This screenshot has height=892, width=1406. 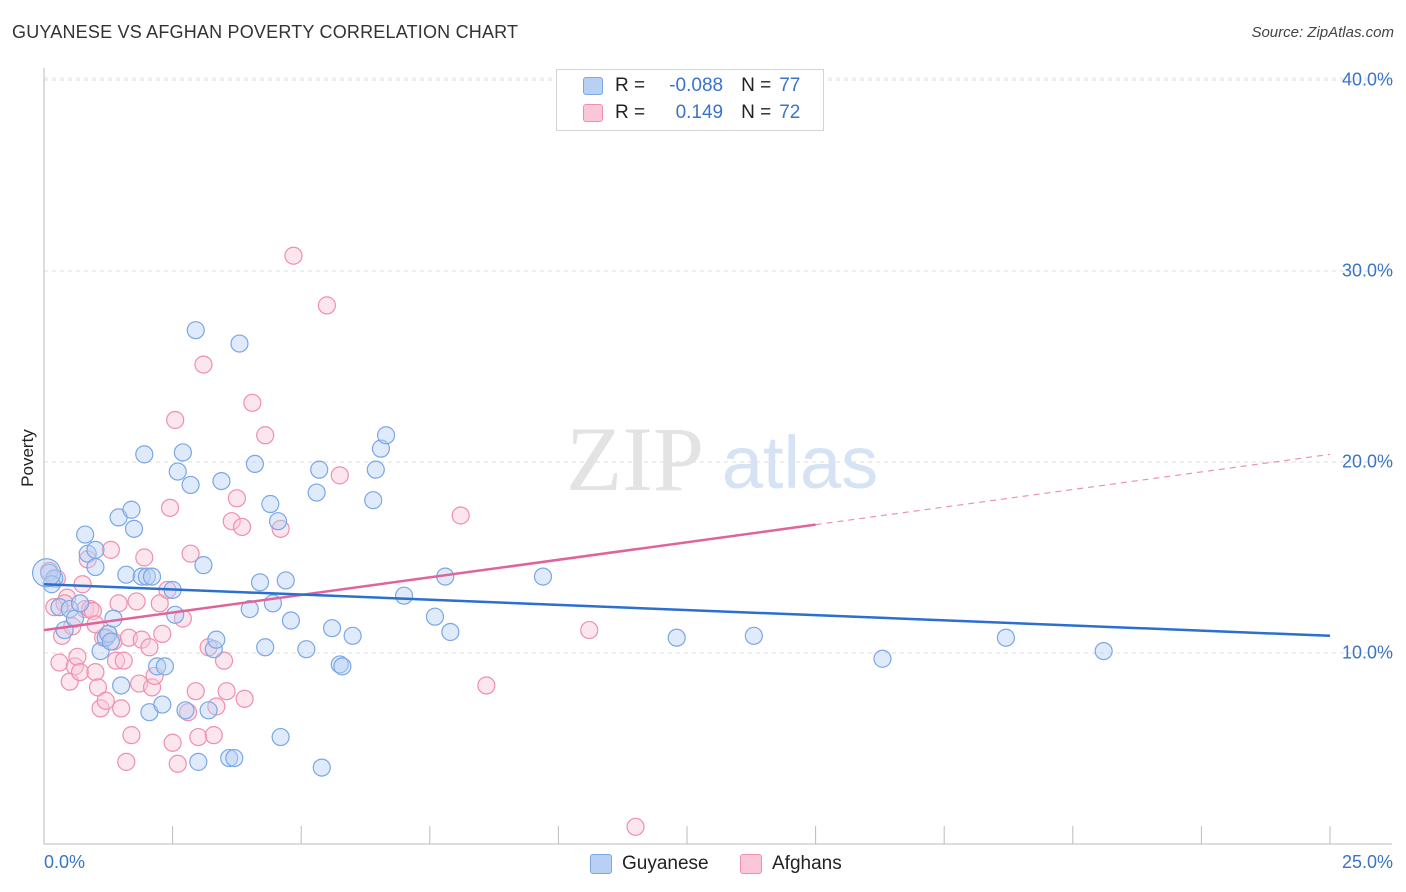 I want to click on watermark: ZIP atlas, so click(x=722, y=459).